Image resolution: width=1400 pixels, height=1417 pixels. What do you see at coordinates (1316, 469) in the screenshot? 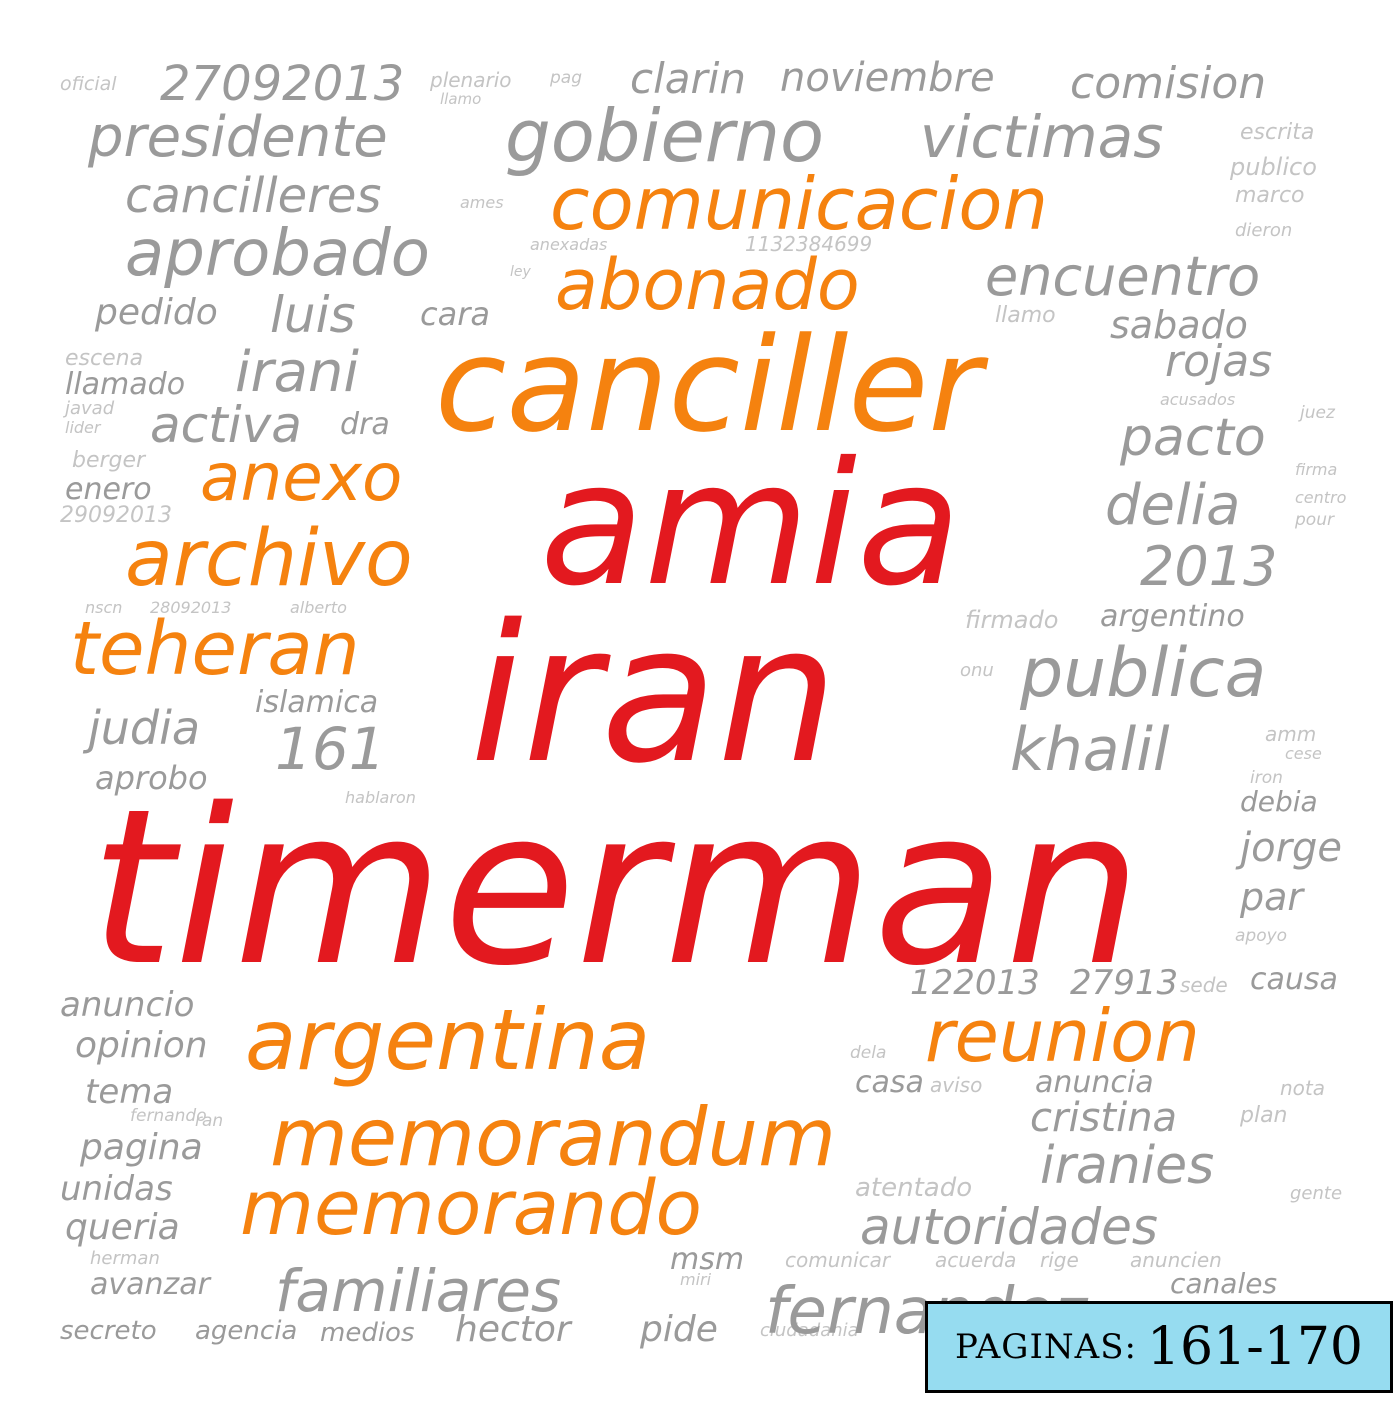
I see `word-firma: firma` at bounding box center [1316, 469].